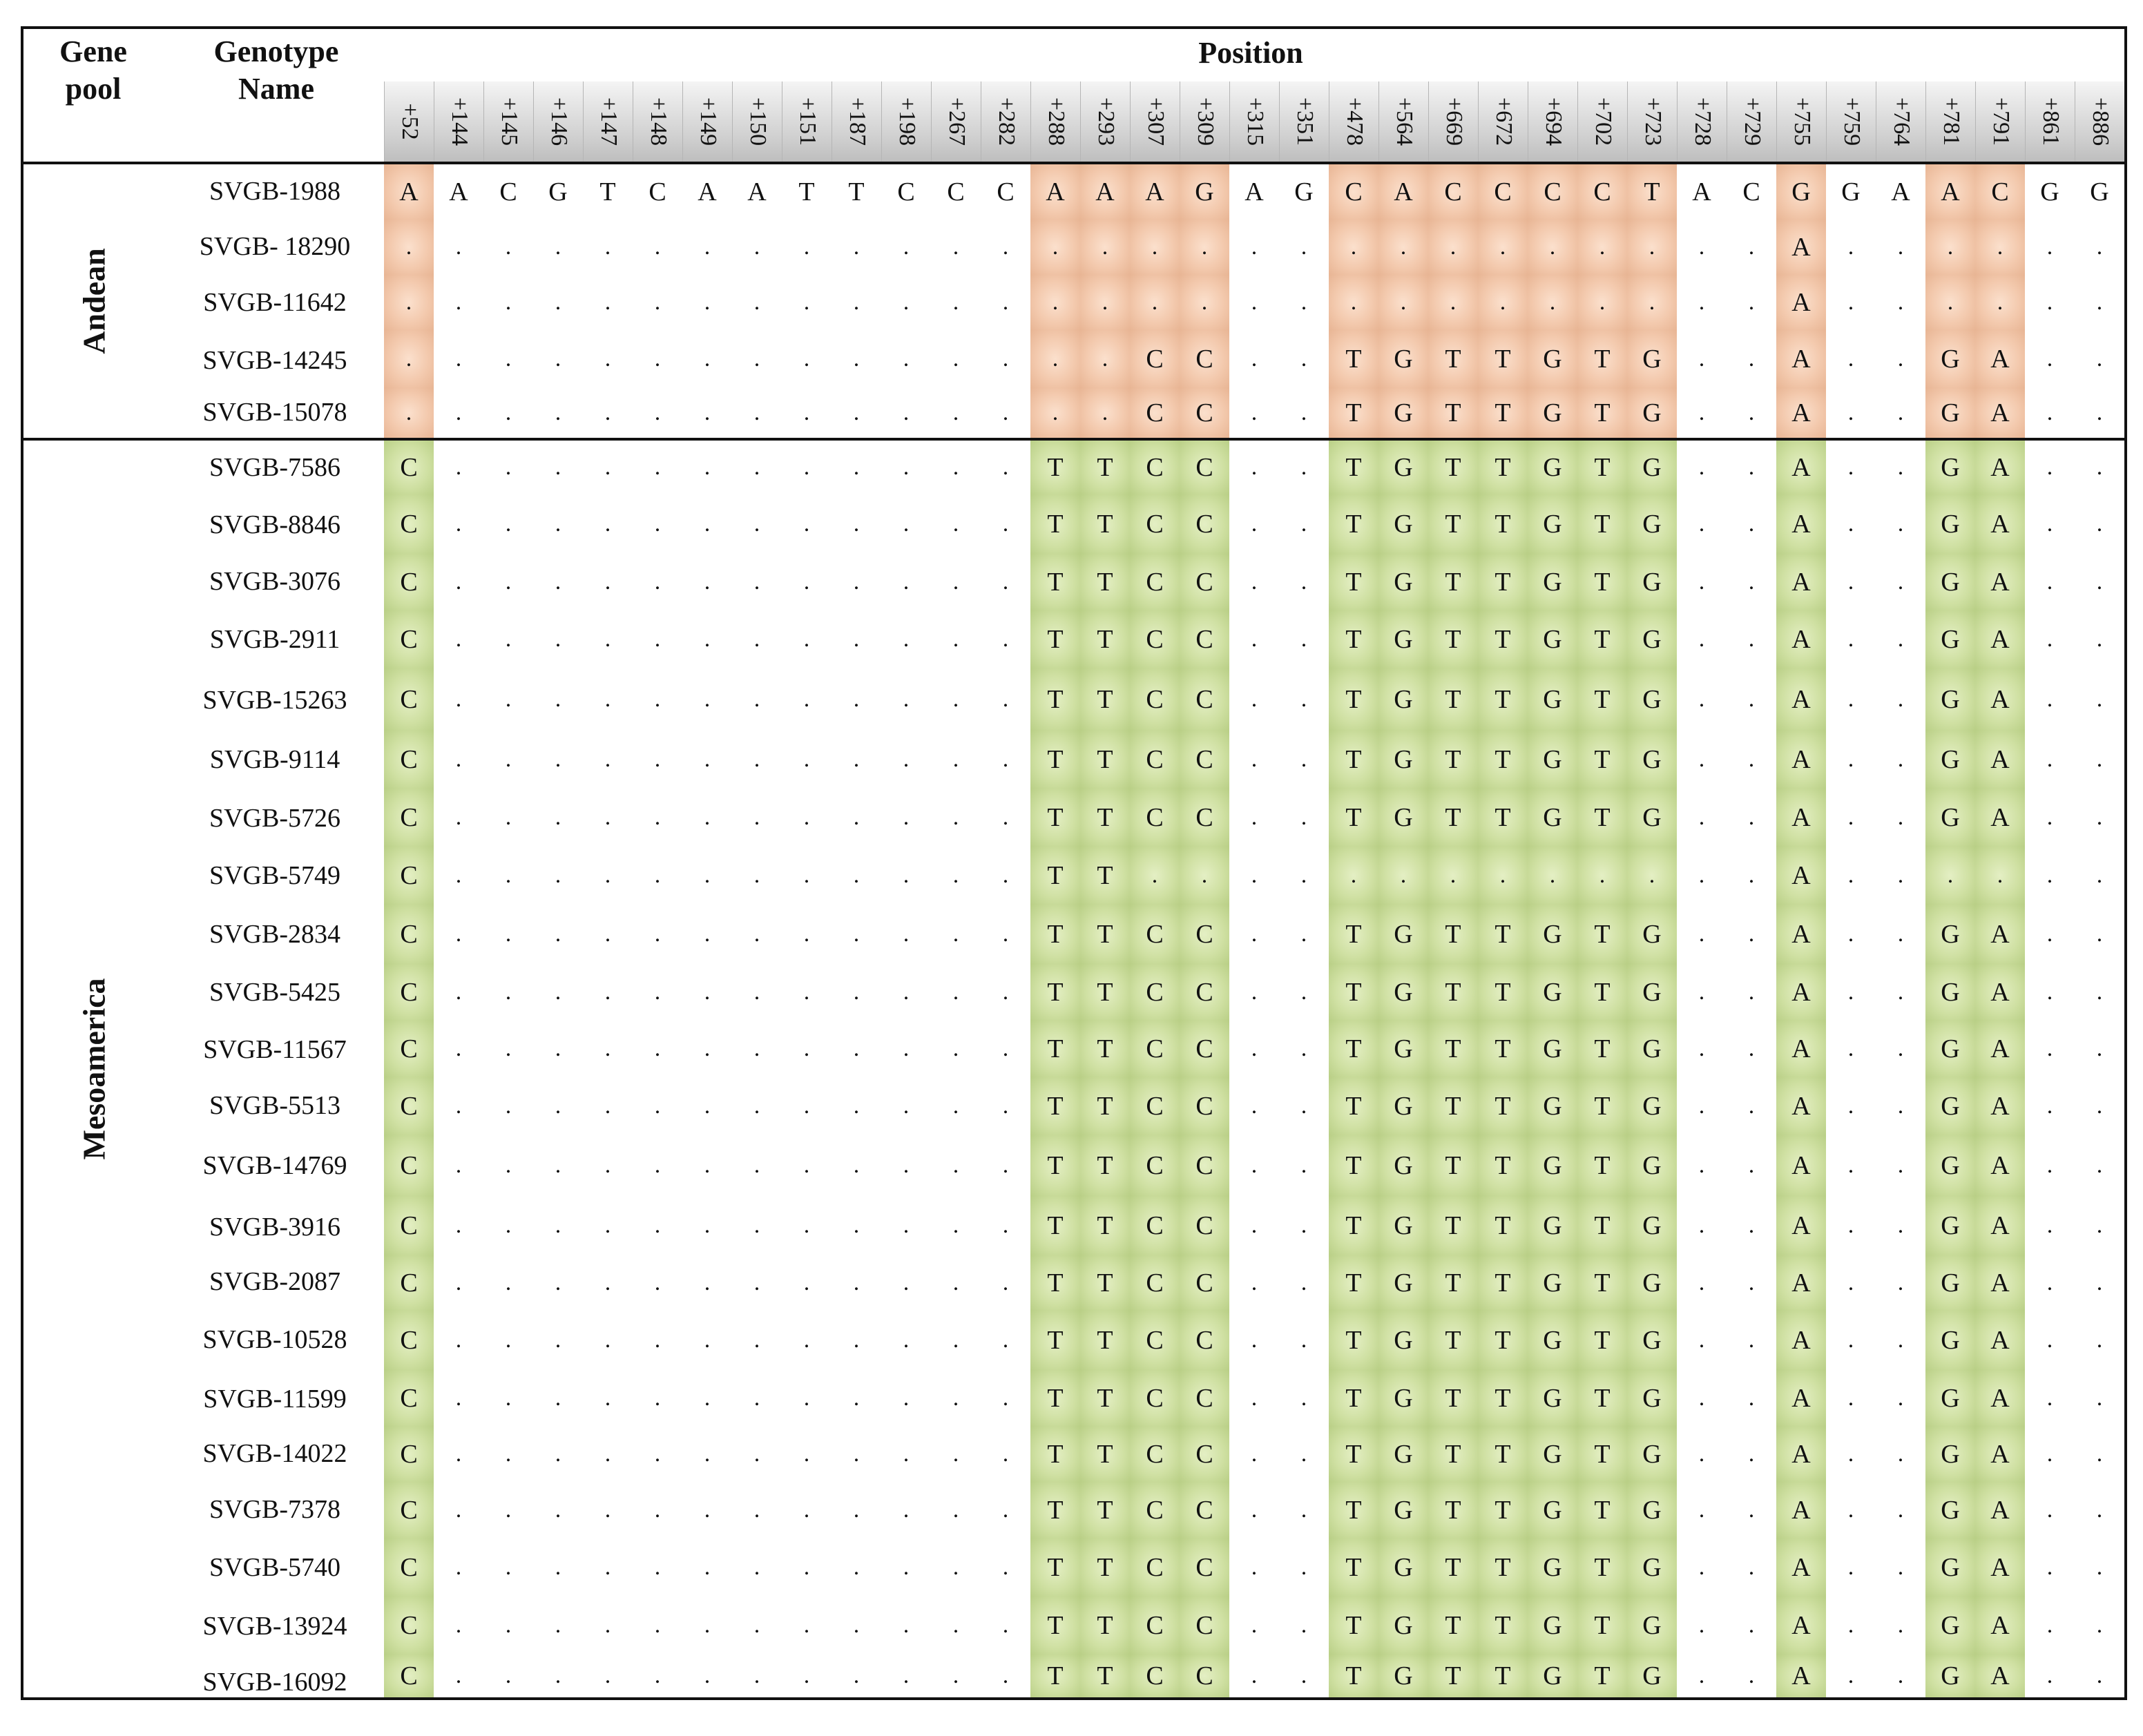 The height and width of the screenshot is (1736, 2143). What do you see at coordinates (907, 121) in the screenshot?
I see `position-label: +198` at bounding box center [907, 121].